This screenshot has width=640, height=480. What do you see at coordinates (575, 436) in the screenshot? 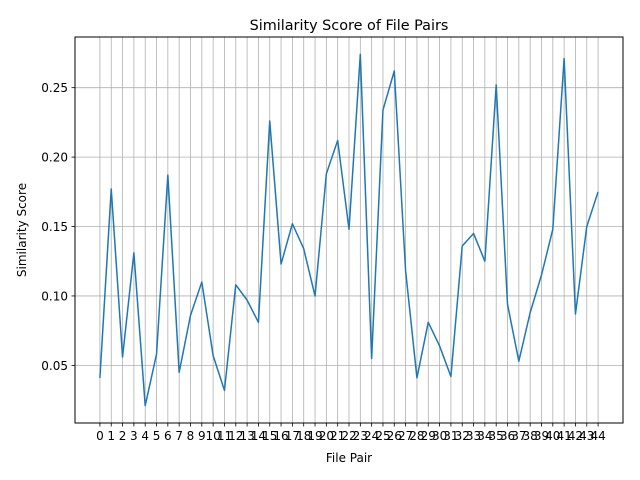
I see `x-tick-label: 42` at bounding box center [575, 436].